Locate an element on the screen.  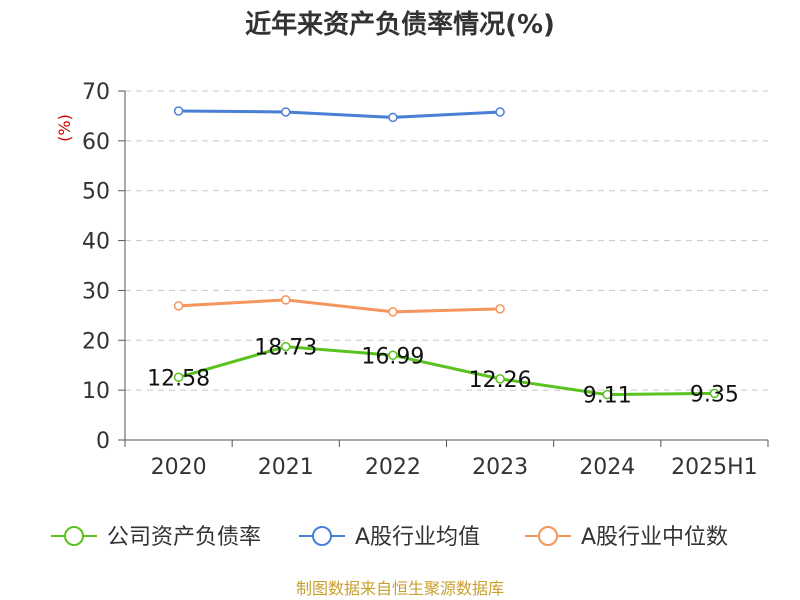
data-label: 9.35 is located at coordinates (714, 394).